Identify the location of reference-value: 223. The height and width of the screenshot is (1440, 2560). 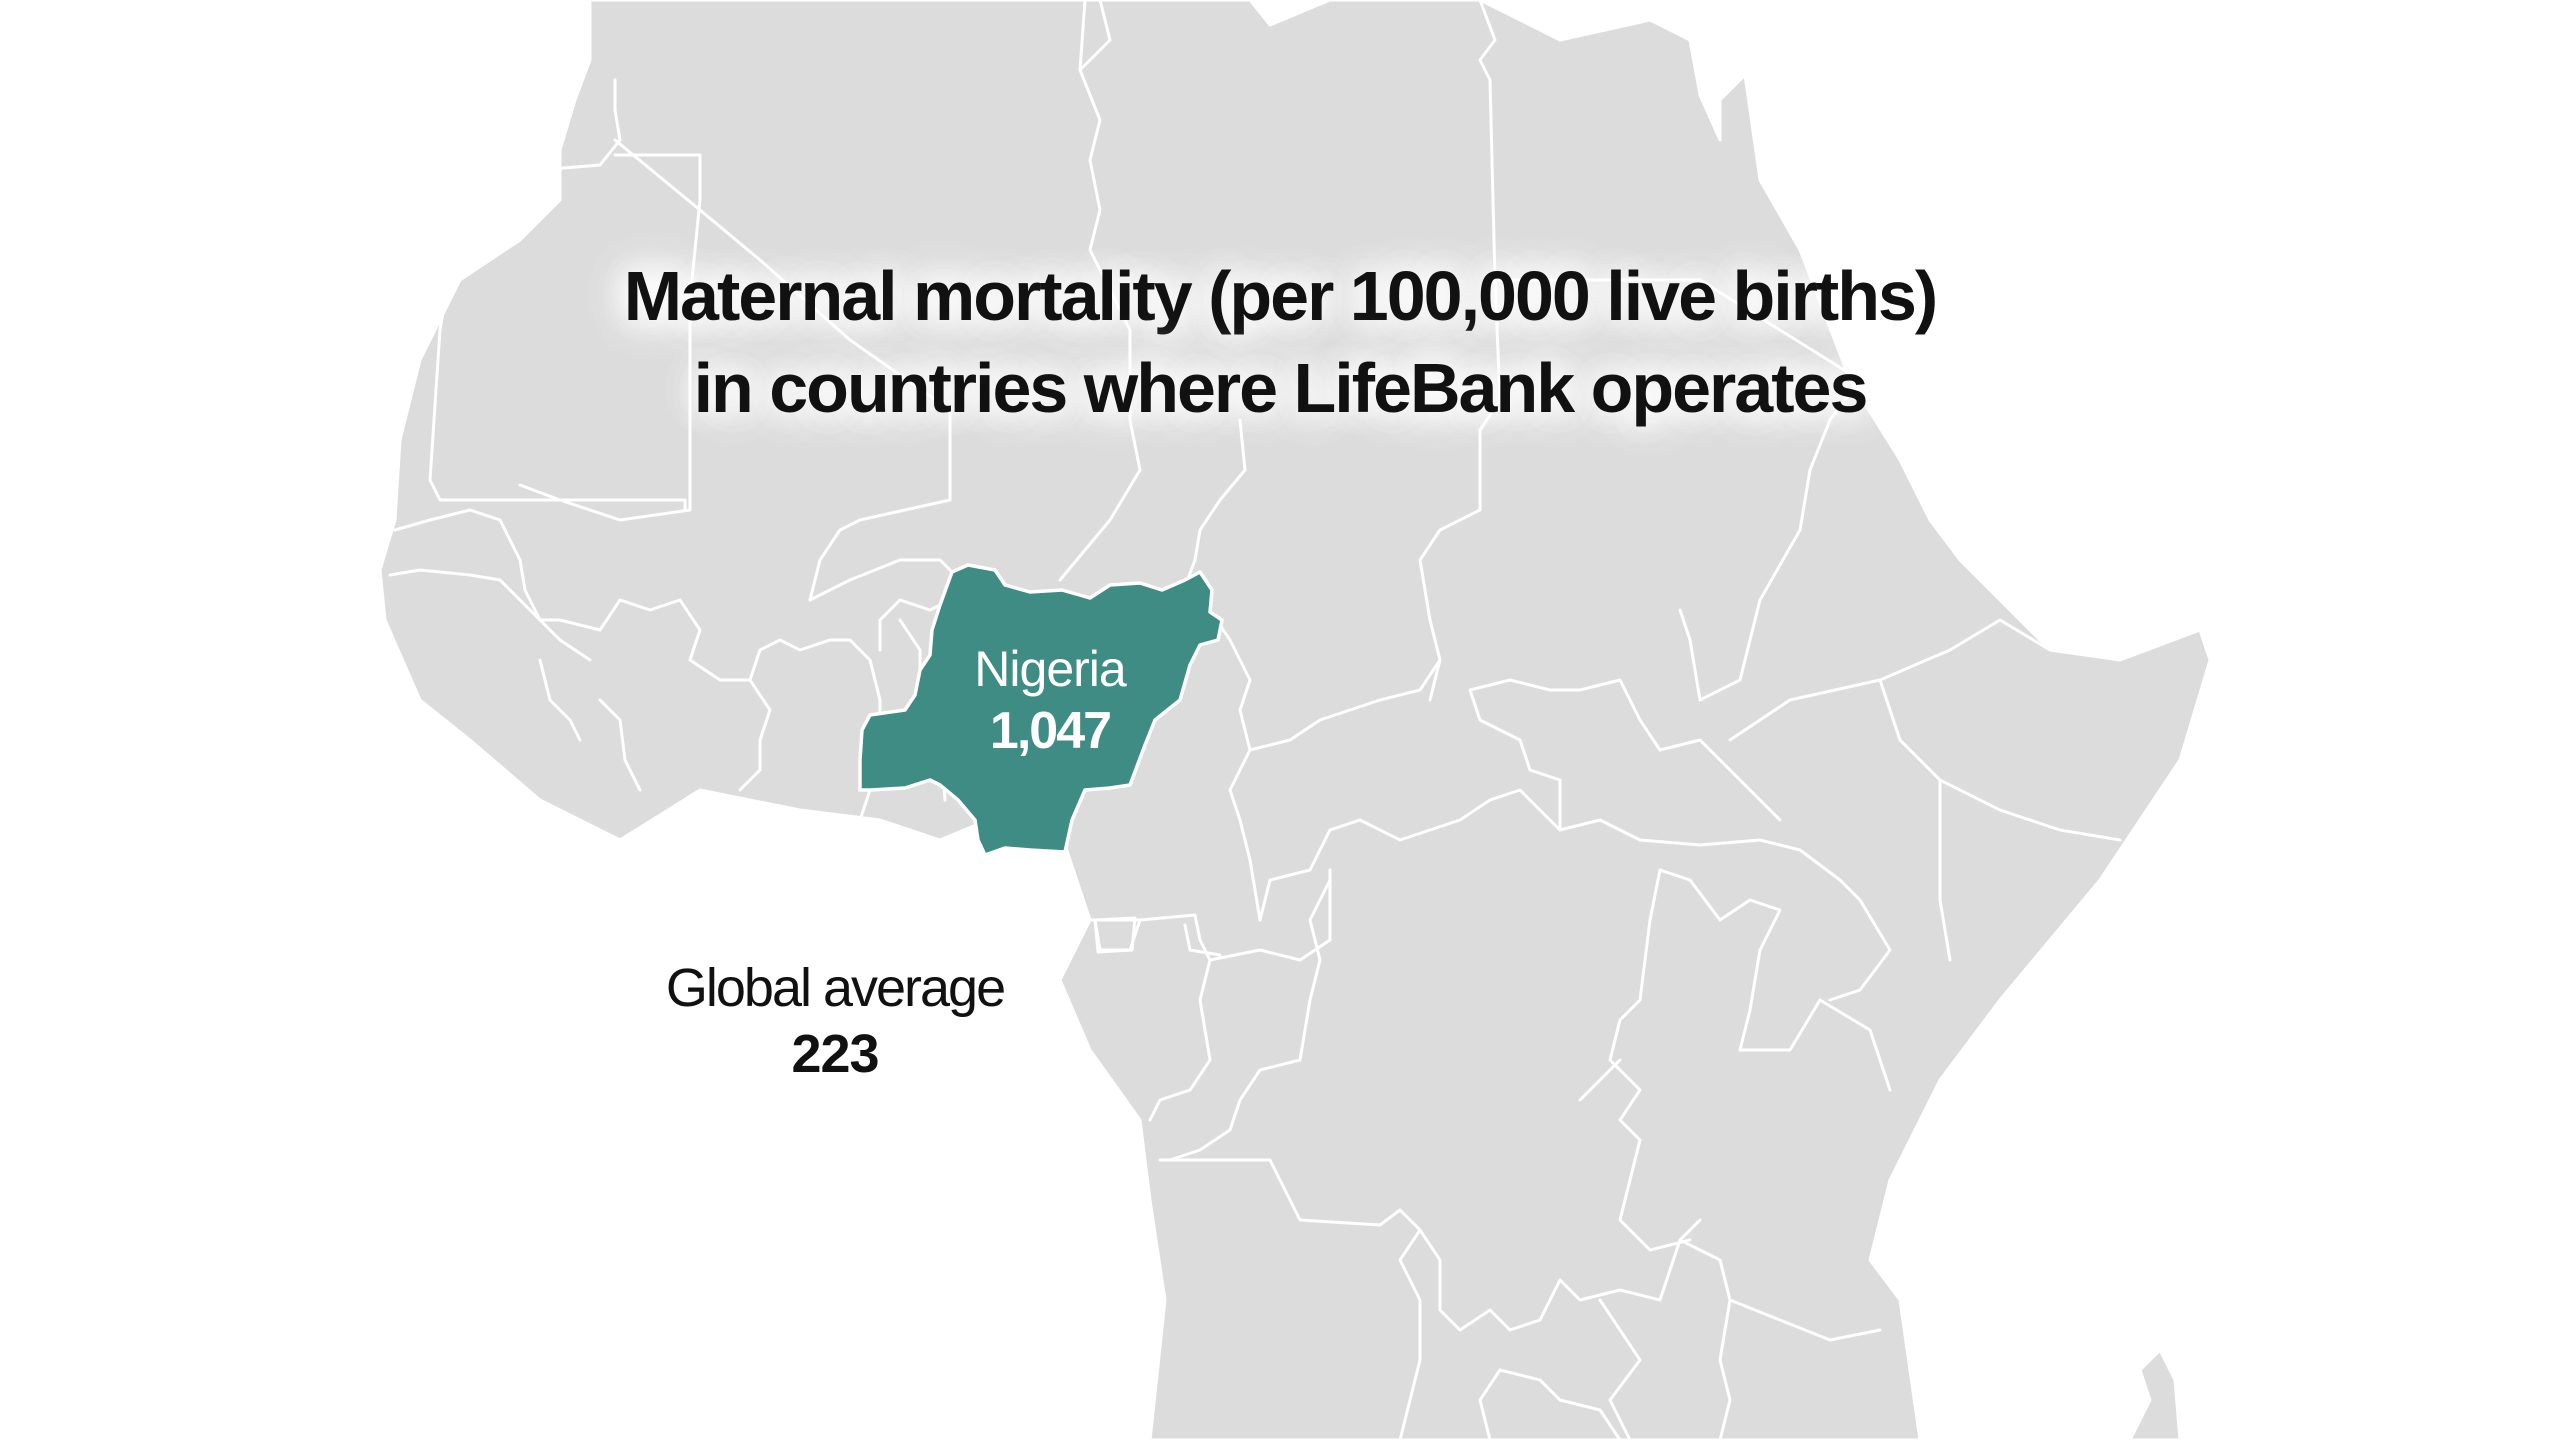
(835, 1054).